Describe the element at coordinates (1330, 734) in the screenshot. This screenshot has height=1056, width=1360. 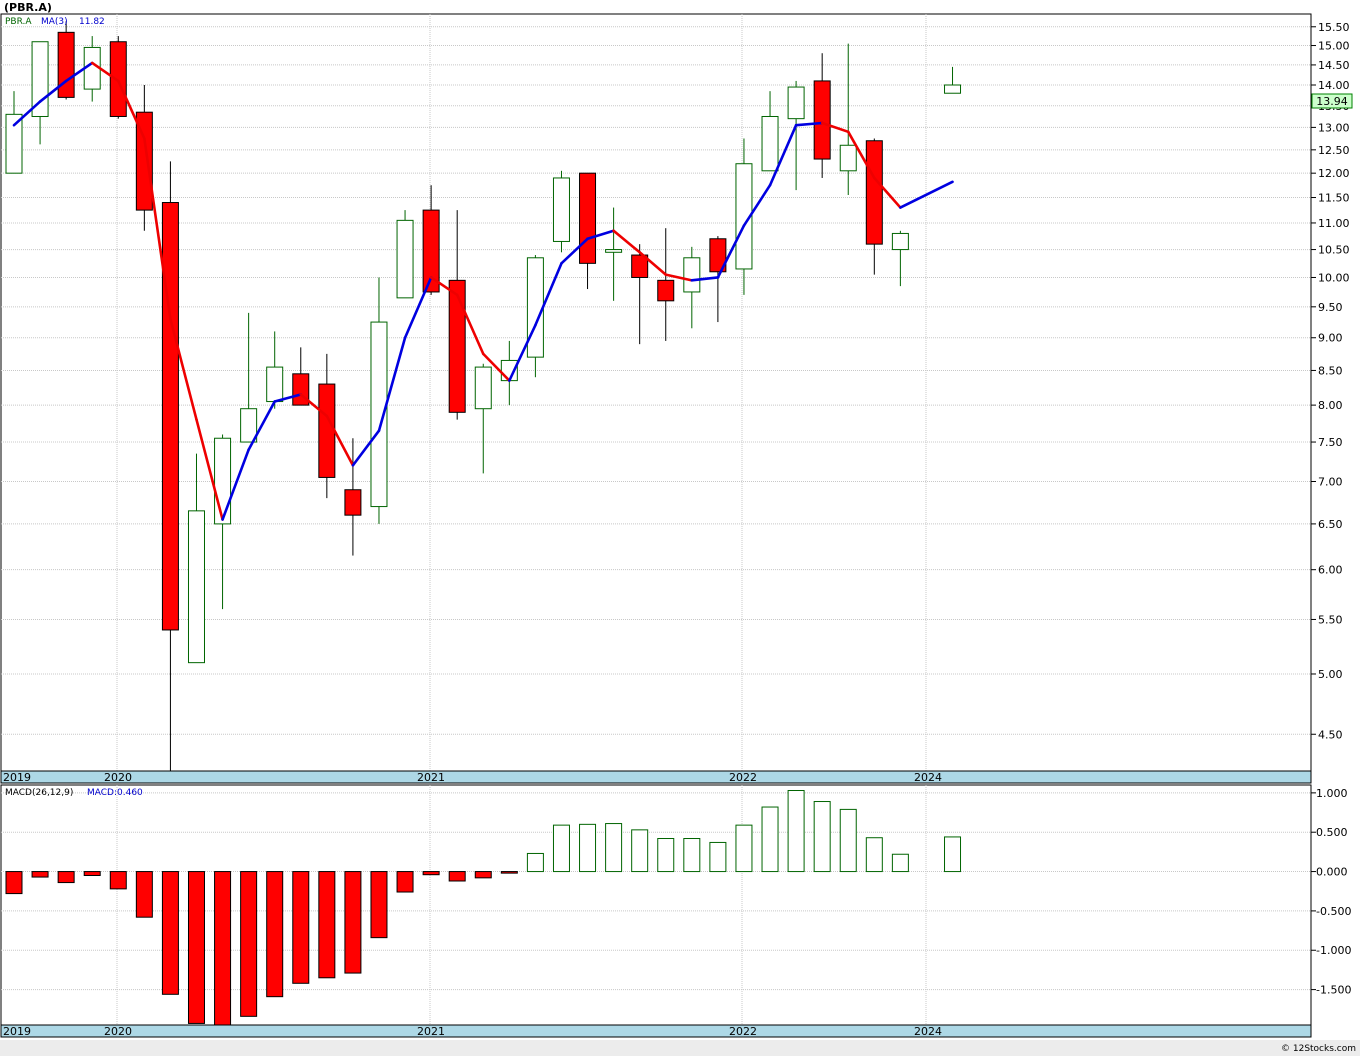
I see `price-tick-label: 4.50` at that location.